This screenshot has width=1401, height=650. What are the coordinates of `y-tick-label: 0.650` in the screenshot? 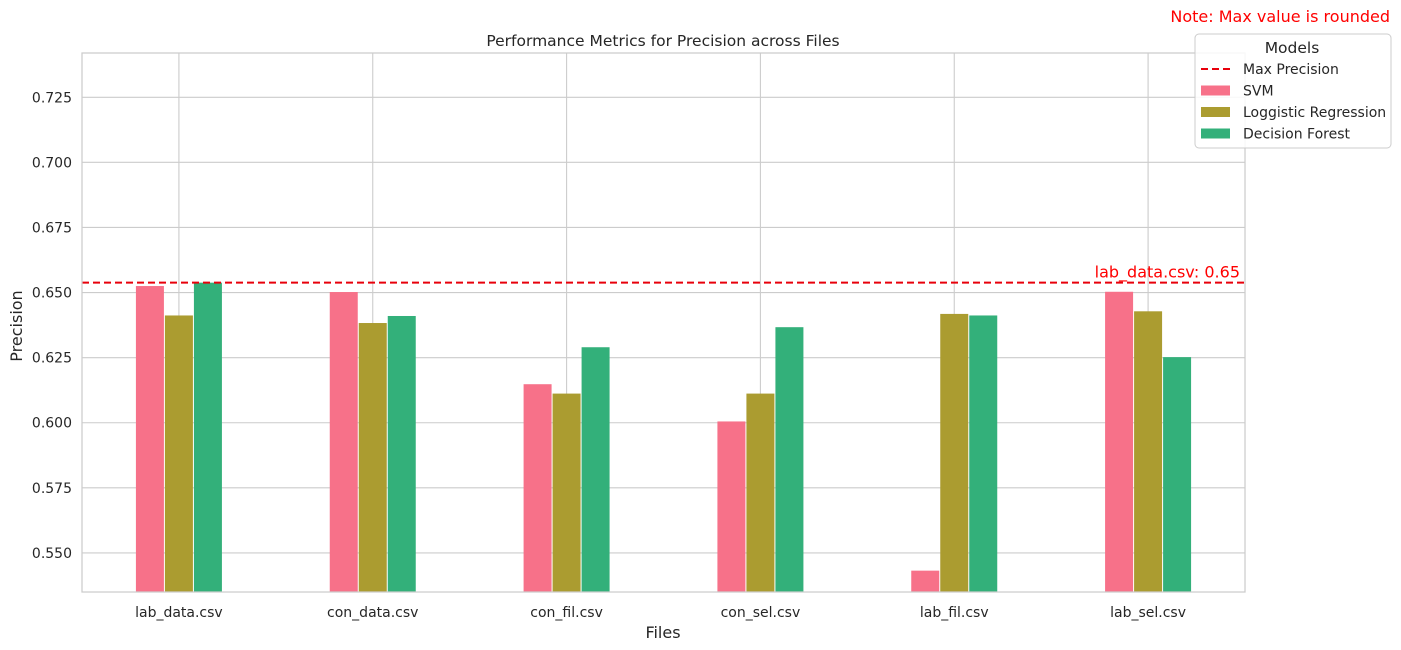 It's located at (52, 294).